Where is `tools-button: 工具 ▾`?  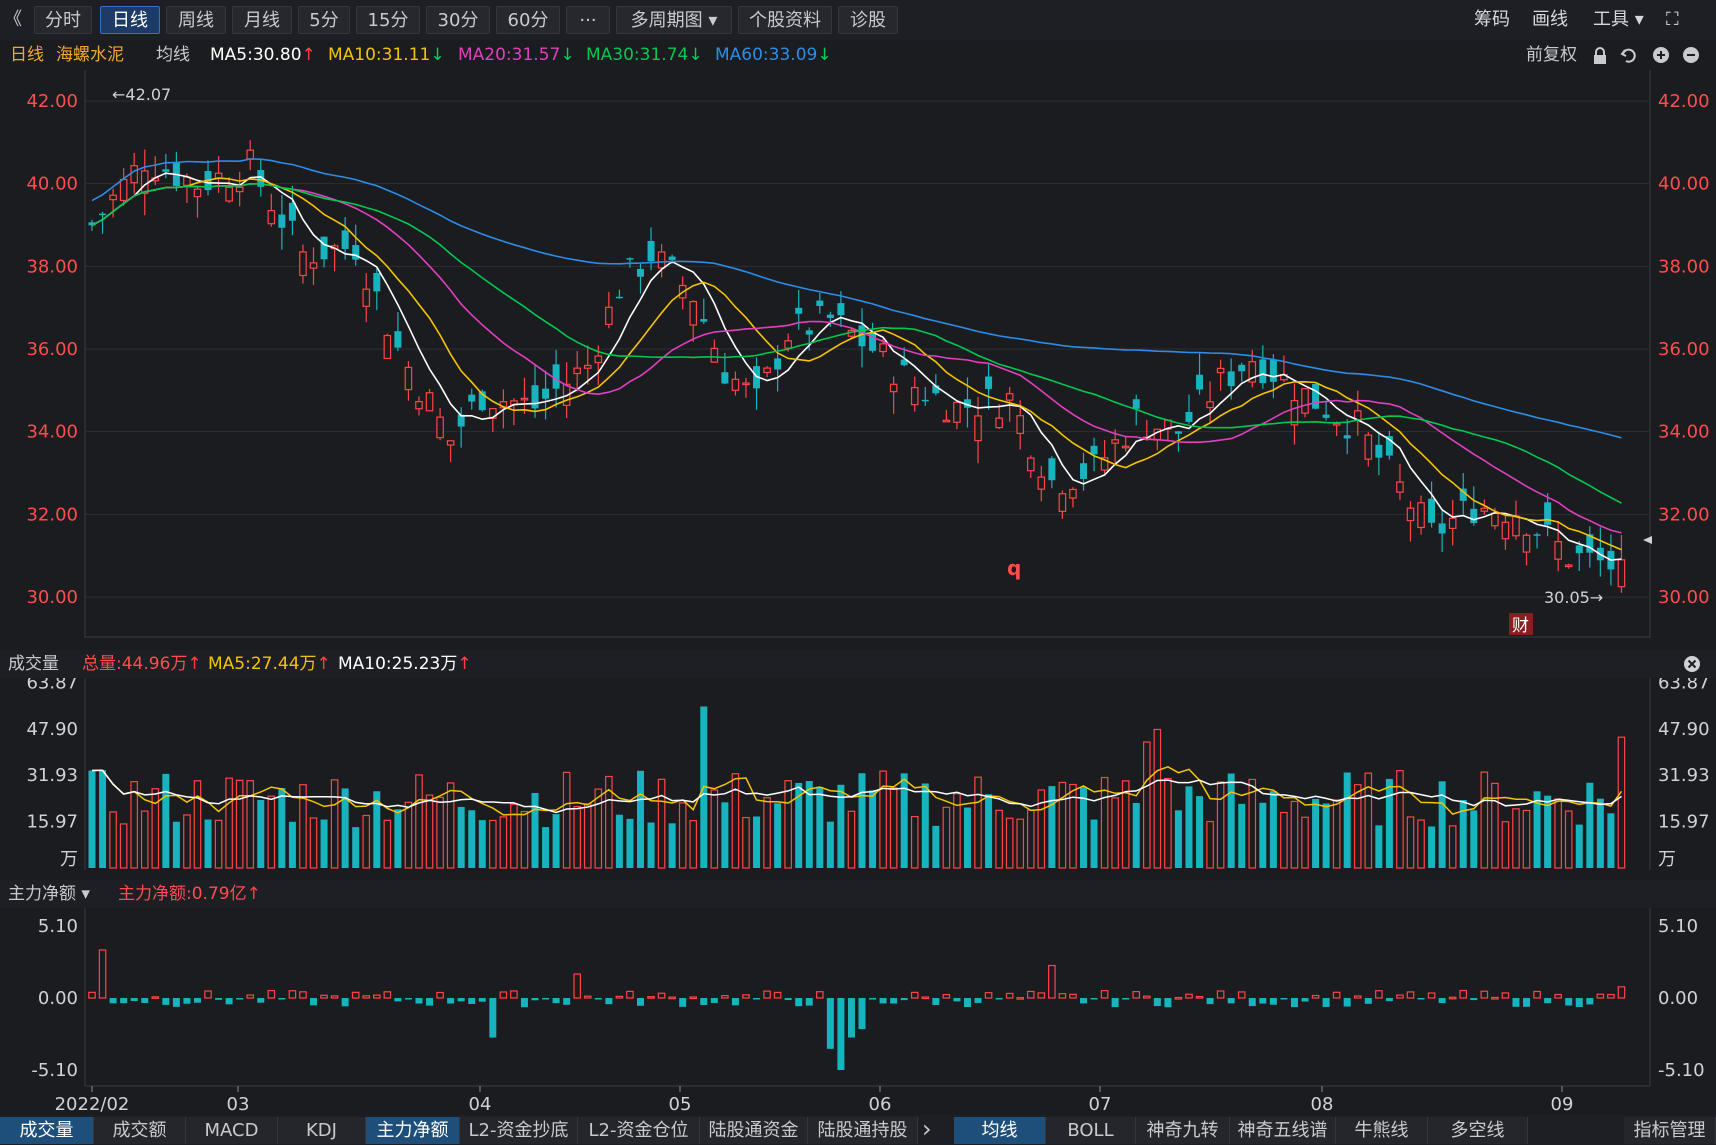 tools-button: 工具 ▾ is located at coordinates (1618, 19).